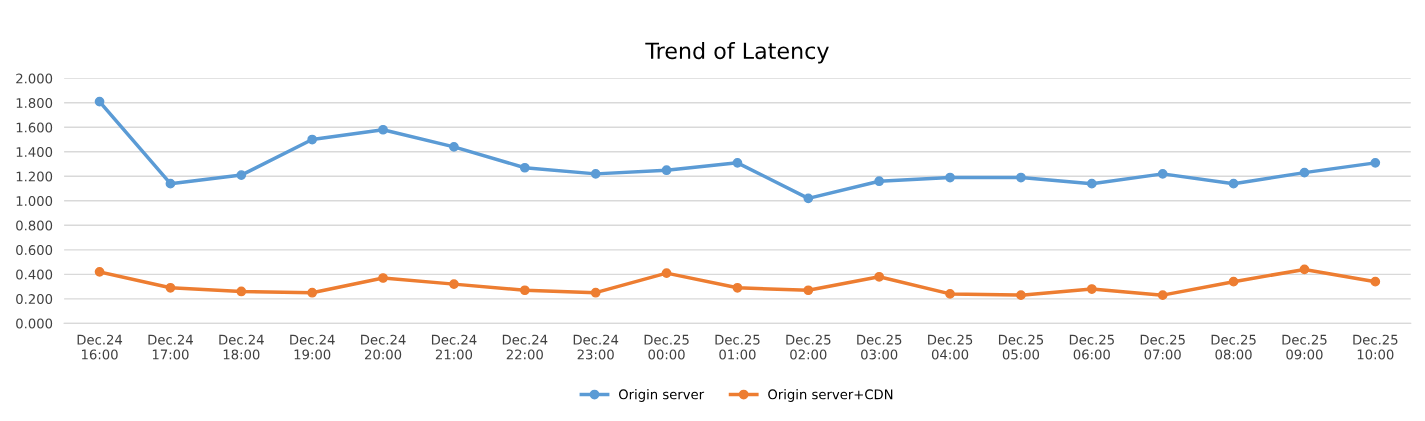 The width and height of the screenshot is (1425, 421). I want to click on x-tick-label: Dec.24 22:00, so click(525, 347).